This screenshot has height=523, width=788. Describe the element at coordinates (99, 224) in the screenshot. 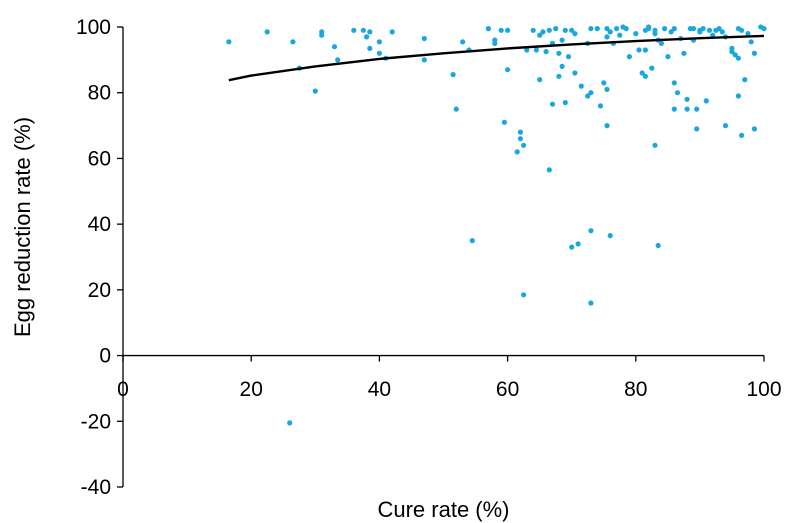

I see `y-tick-label: 40` at that location.